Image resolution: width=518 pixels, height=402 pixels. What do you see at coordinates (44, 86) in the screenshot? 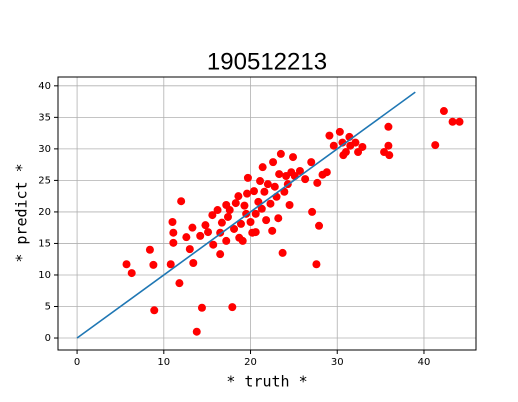
I see `y-tick-label: 40` at bounding box center [44, 86].